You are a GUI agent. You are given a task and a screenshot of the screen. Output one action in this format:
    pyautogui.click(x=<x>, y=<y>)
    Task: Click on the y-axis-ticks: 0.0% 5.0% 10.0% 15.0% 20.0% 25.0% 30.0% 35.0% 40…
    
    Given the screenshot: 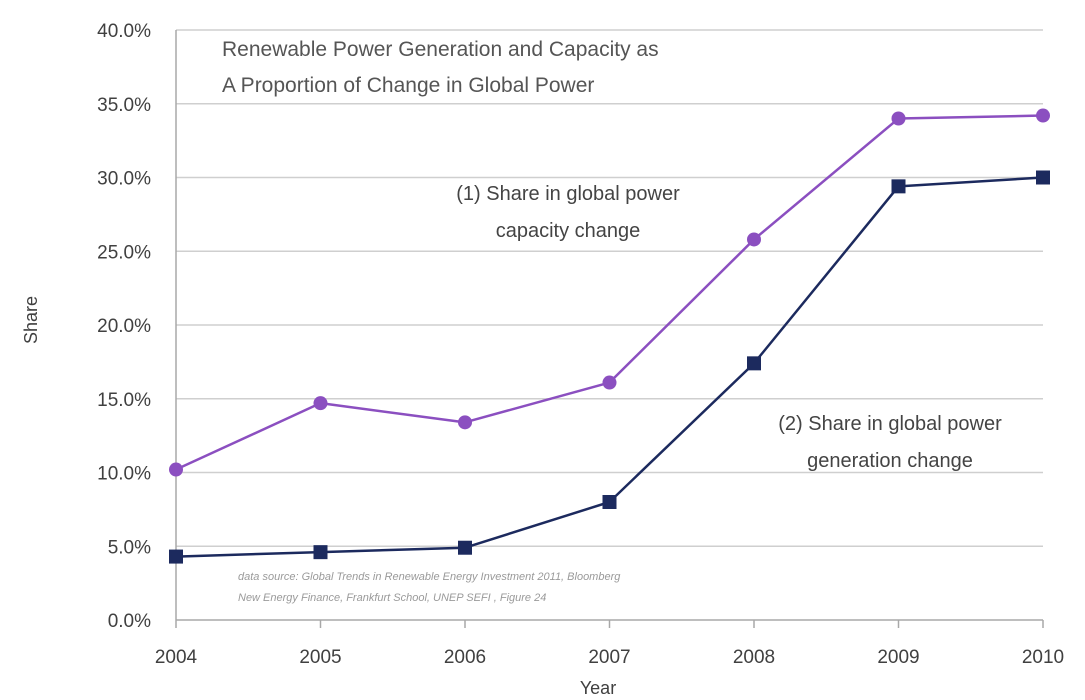 What is the action you would take?
    pyautogui.click(x=124, y=326)
    